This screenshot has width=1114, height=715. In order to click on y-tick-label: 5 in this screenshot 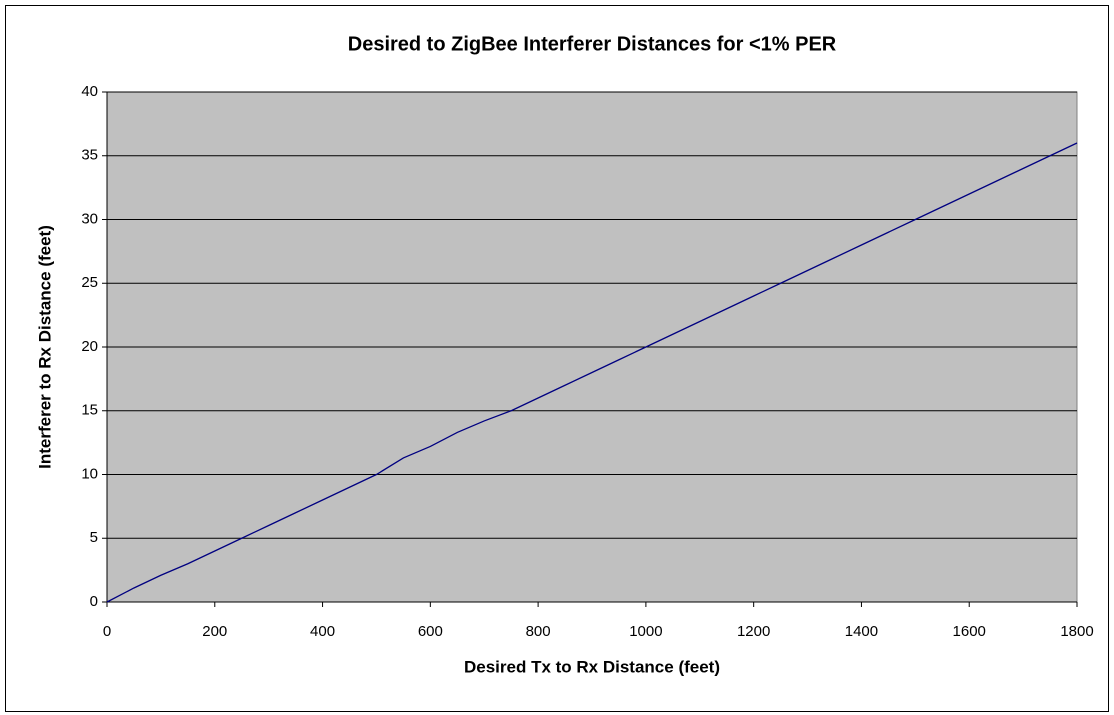, I will do `click(94, 537)`.